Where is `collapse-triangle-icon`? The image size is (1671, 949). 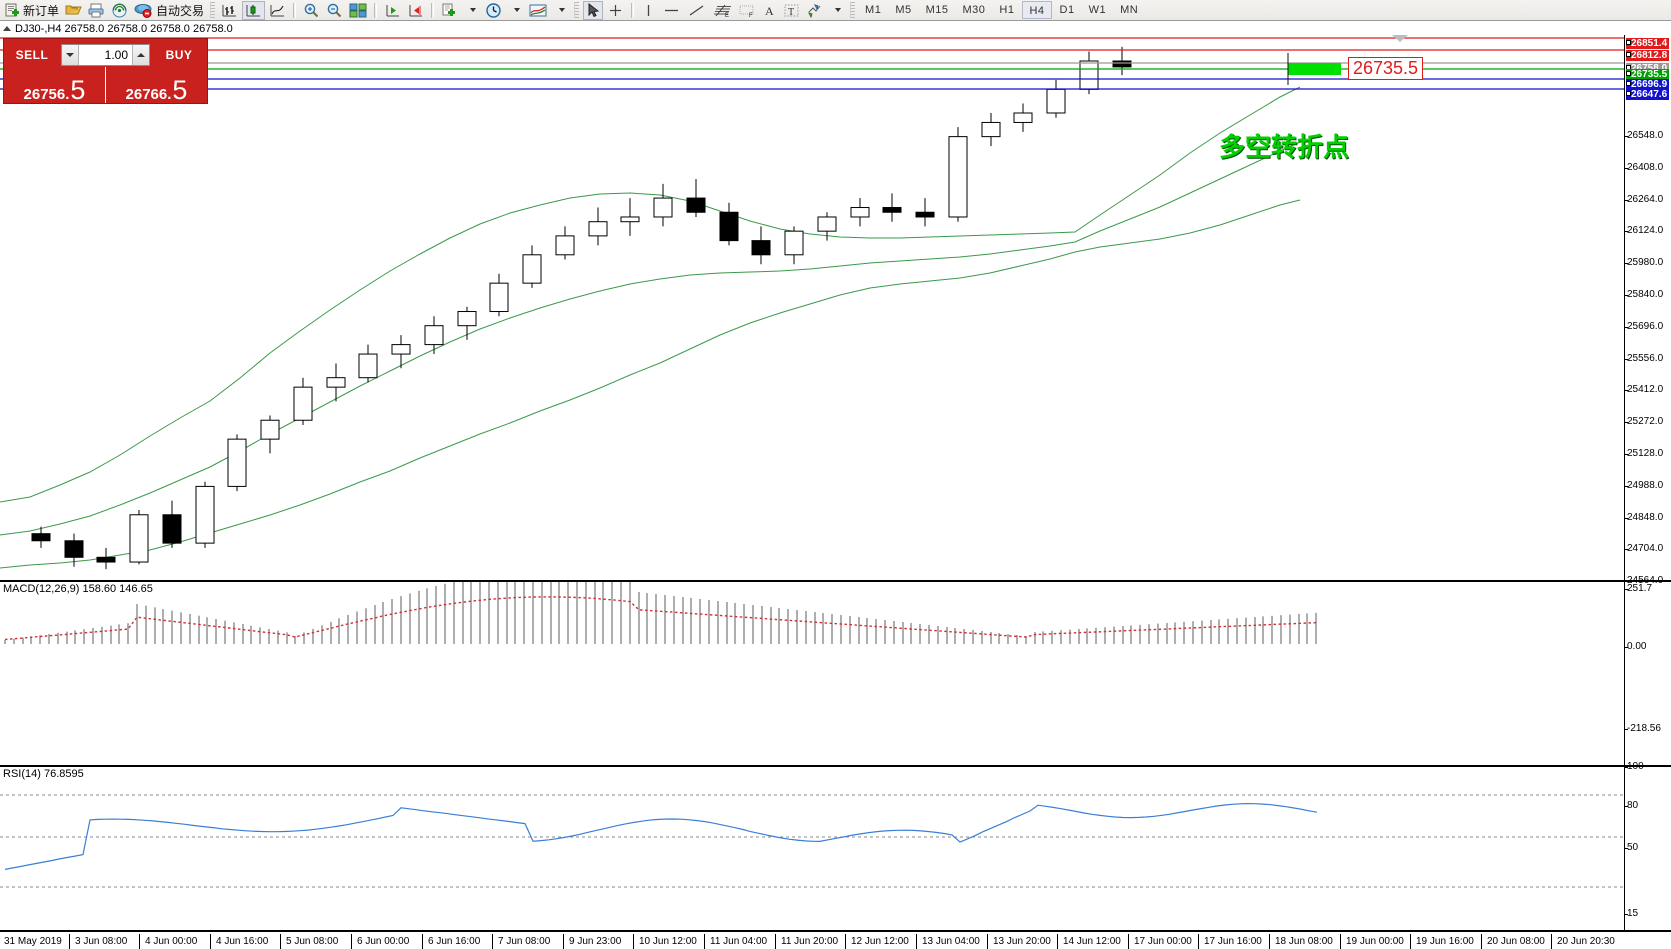
collapse-triangle-icon is located at coordinates (7, 28).